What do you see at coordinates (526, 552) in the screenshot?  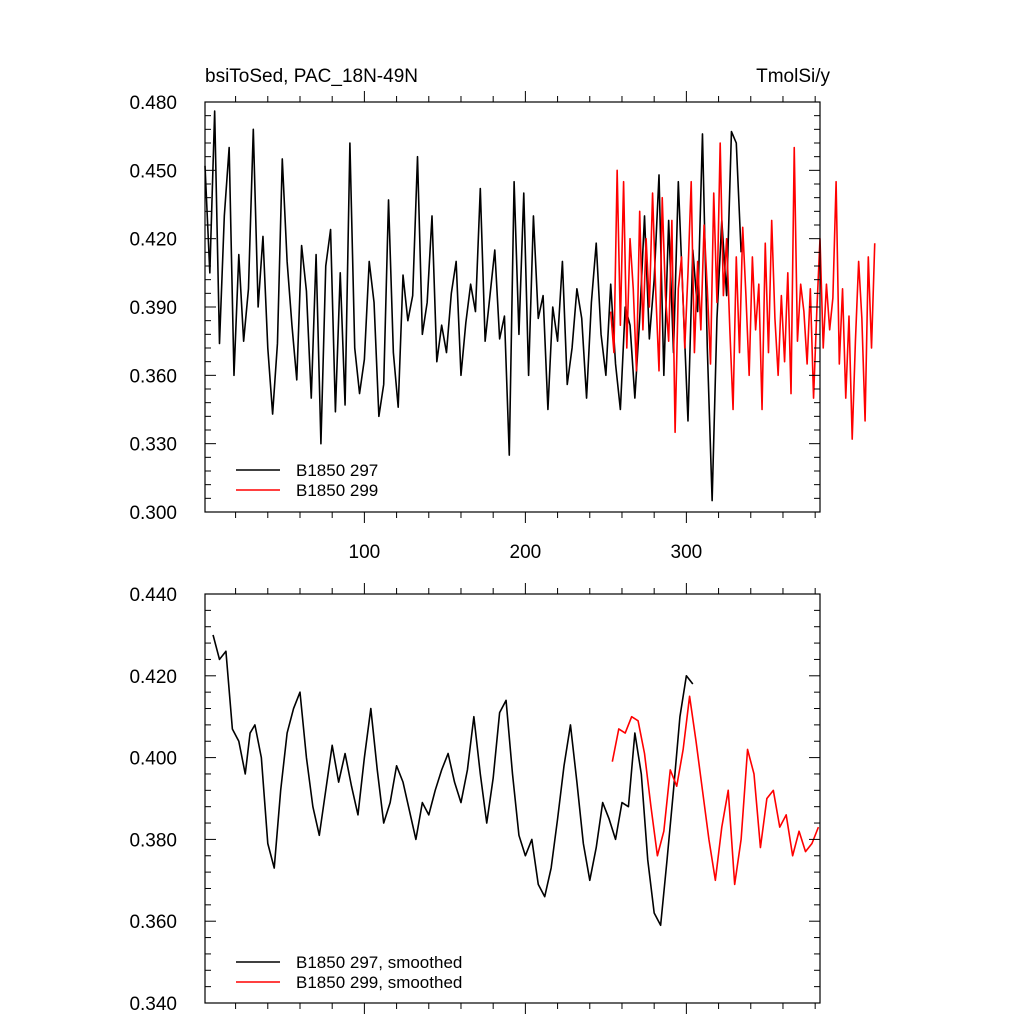 I see `x-tick-label: 200` at bounding box center [526, 552].